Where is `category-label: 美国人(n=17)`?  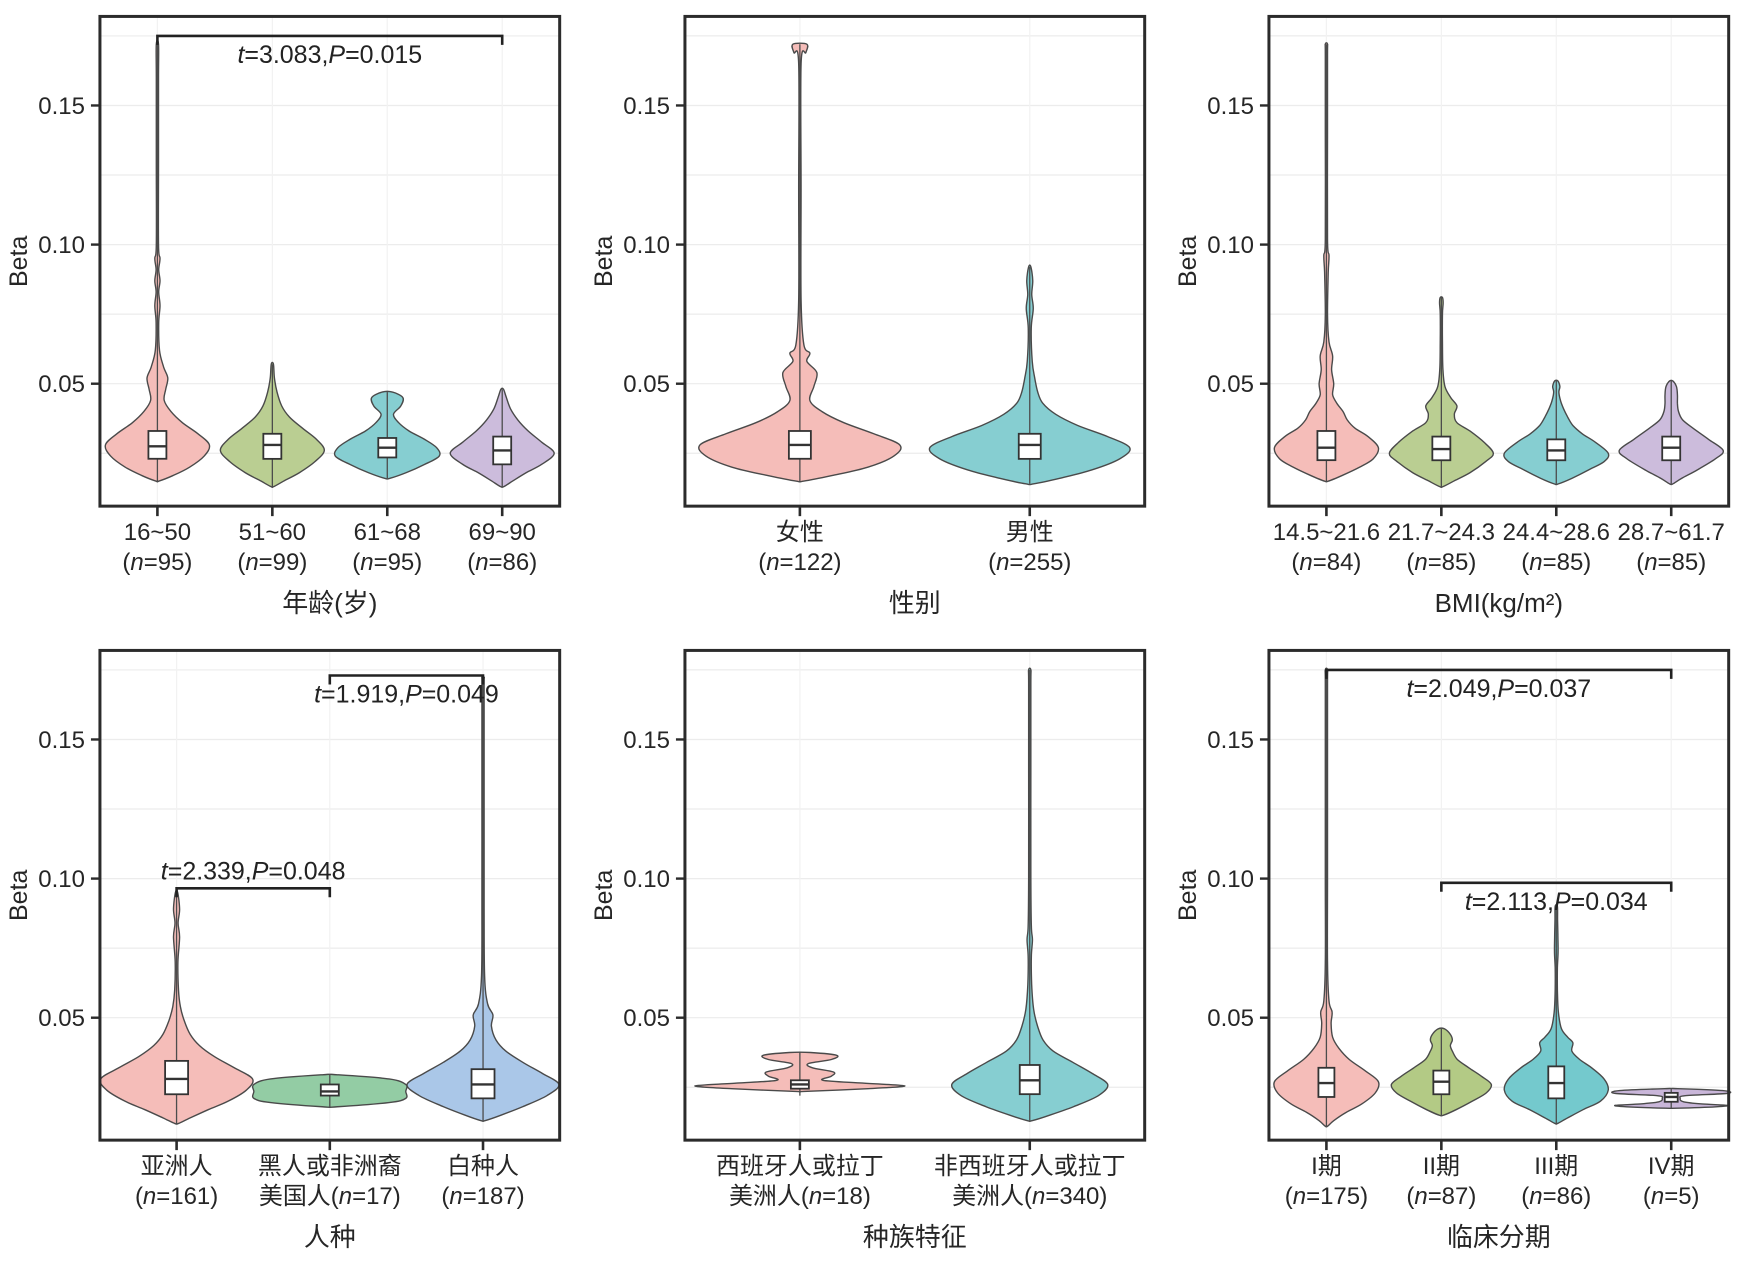 category-label: 美国人(n=17) is located at coordinates (330, 1196).